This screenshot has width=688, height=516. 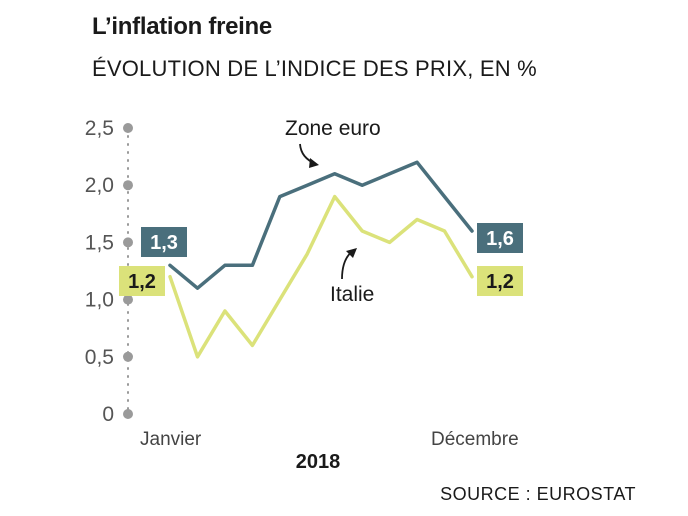 I want to click on y-tick-label: 0,5, so click(x=99, y=357).